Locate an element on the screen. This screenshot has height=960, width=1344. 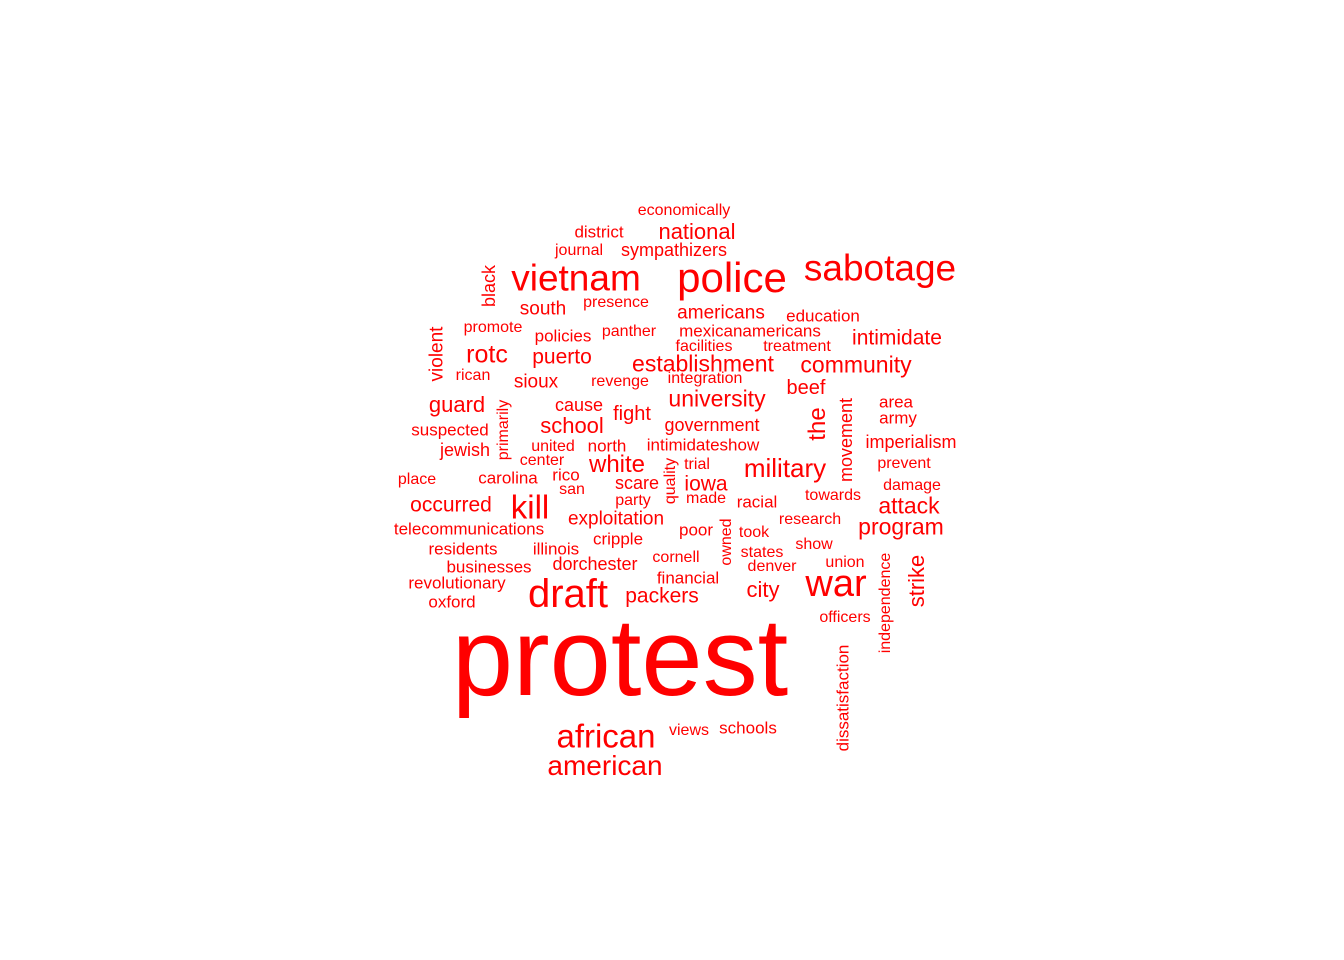
cloud-word-quality: quality is located at coordinates (670, 481).